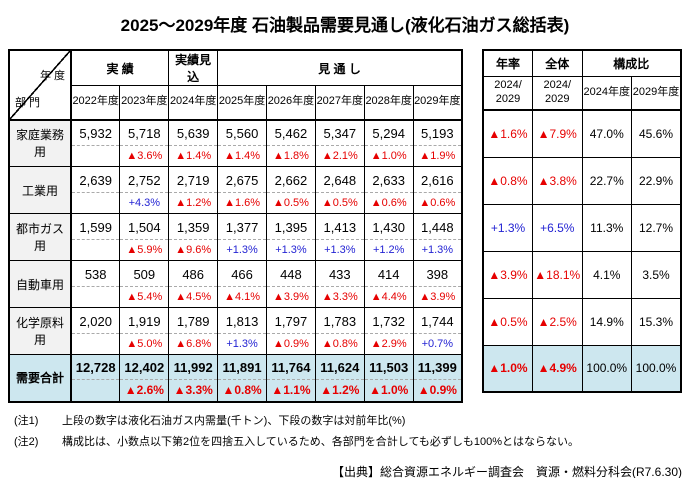 Image resolution: width=690 pixels, height=478 pixels. I want to click on table-row: +1.3% +6.5% 11.3% 12.7%, so click(582, 227).